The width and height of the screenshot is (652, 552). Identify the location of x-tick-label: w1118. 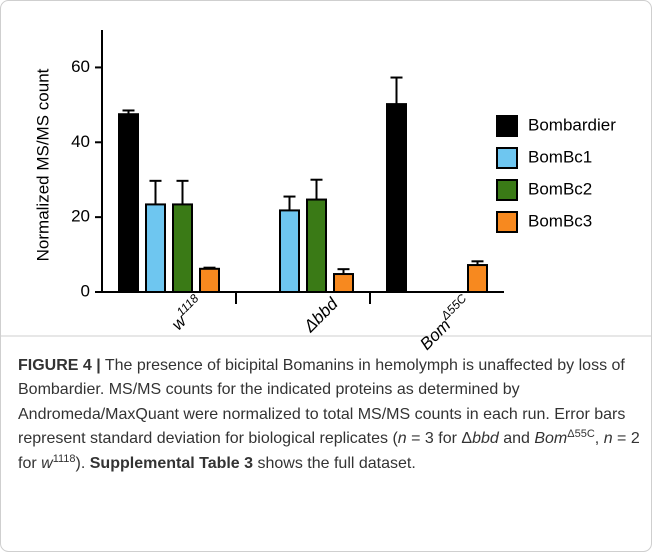
(186, 312).